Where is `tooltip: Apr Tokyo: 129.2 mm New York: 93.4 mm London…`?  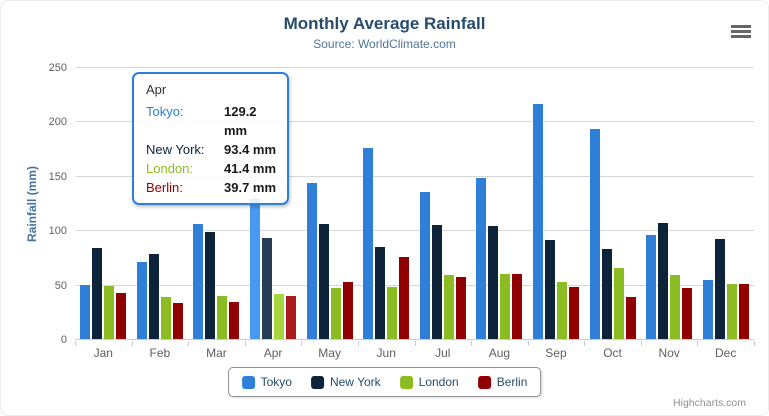 tooltip: Apr Tokyo: 129.2 mm New York: 93.4 mm London… is located at coordinates (210, 138).